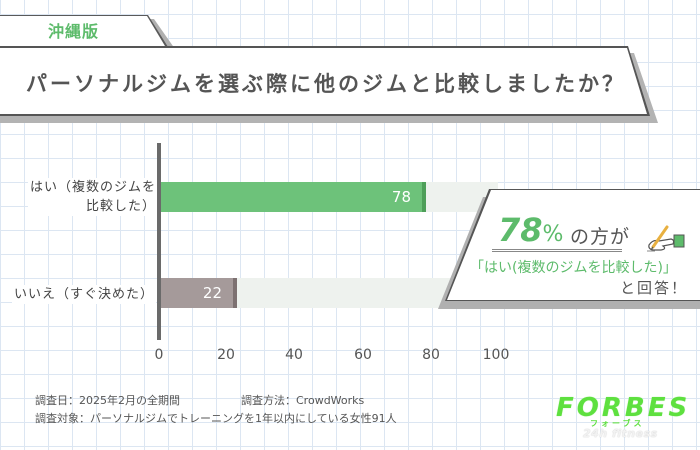 Image resolution: width=700 pixels, height=450 pixels. What do you see at coordinates (216, 418) in the screenshot?
I see `survey-target: 調査対象：パーソナルジムでトレーニングを1年以内にしている女性91人` at bounding box center [216, 418].